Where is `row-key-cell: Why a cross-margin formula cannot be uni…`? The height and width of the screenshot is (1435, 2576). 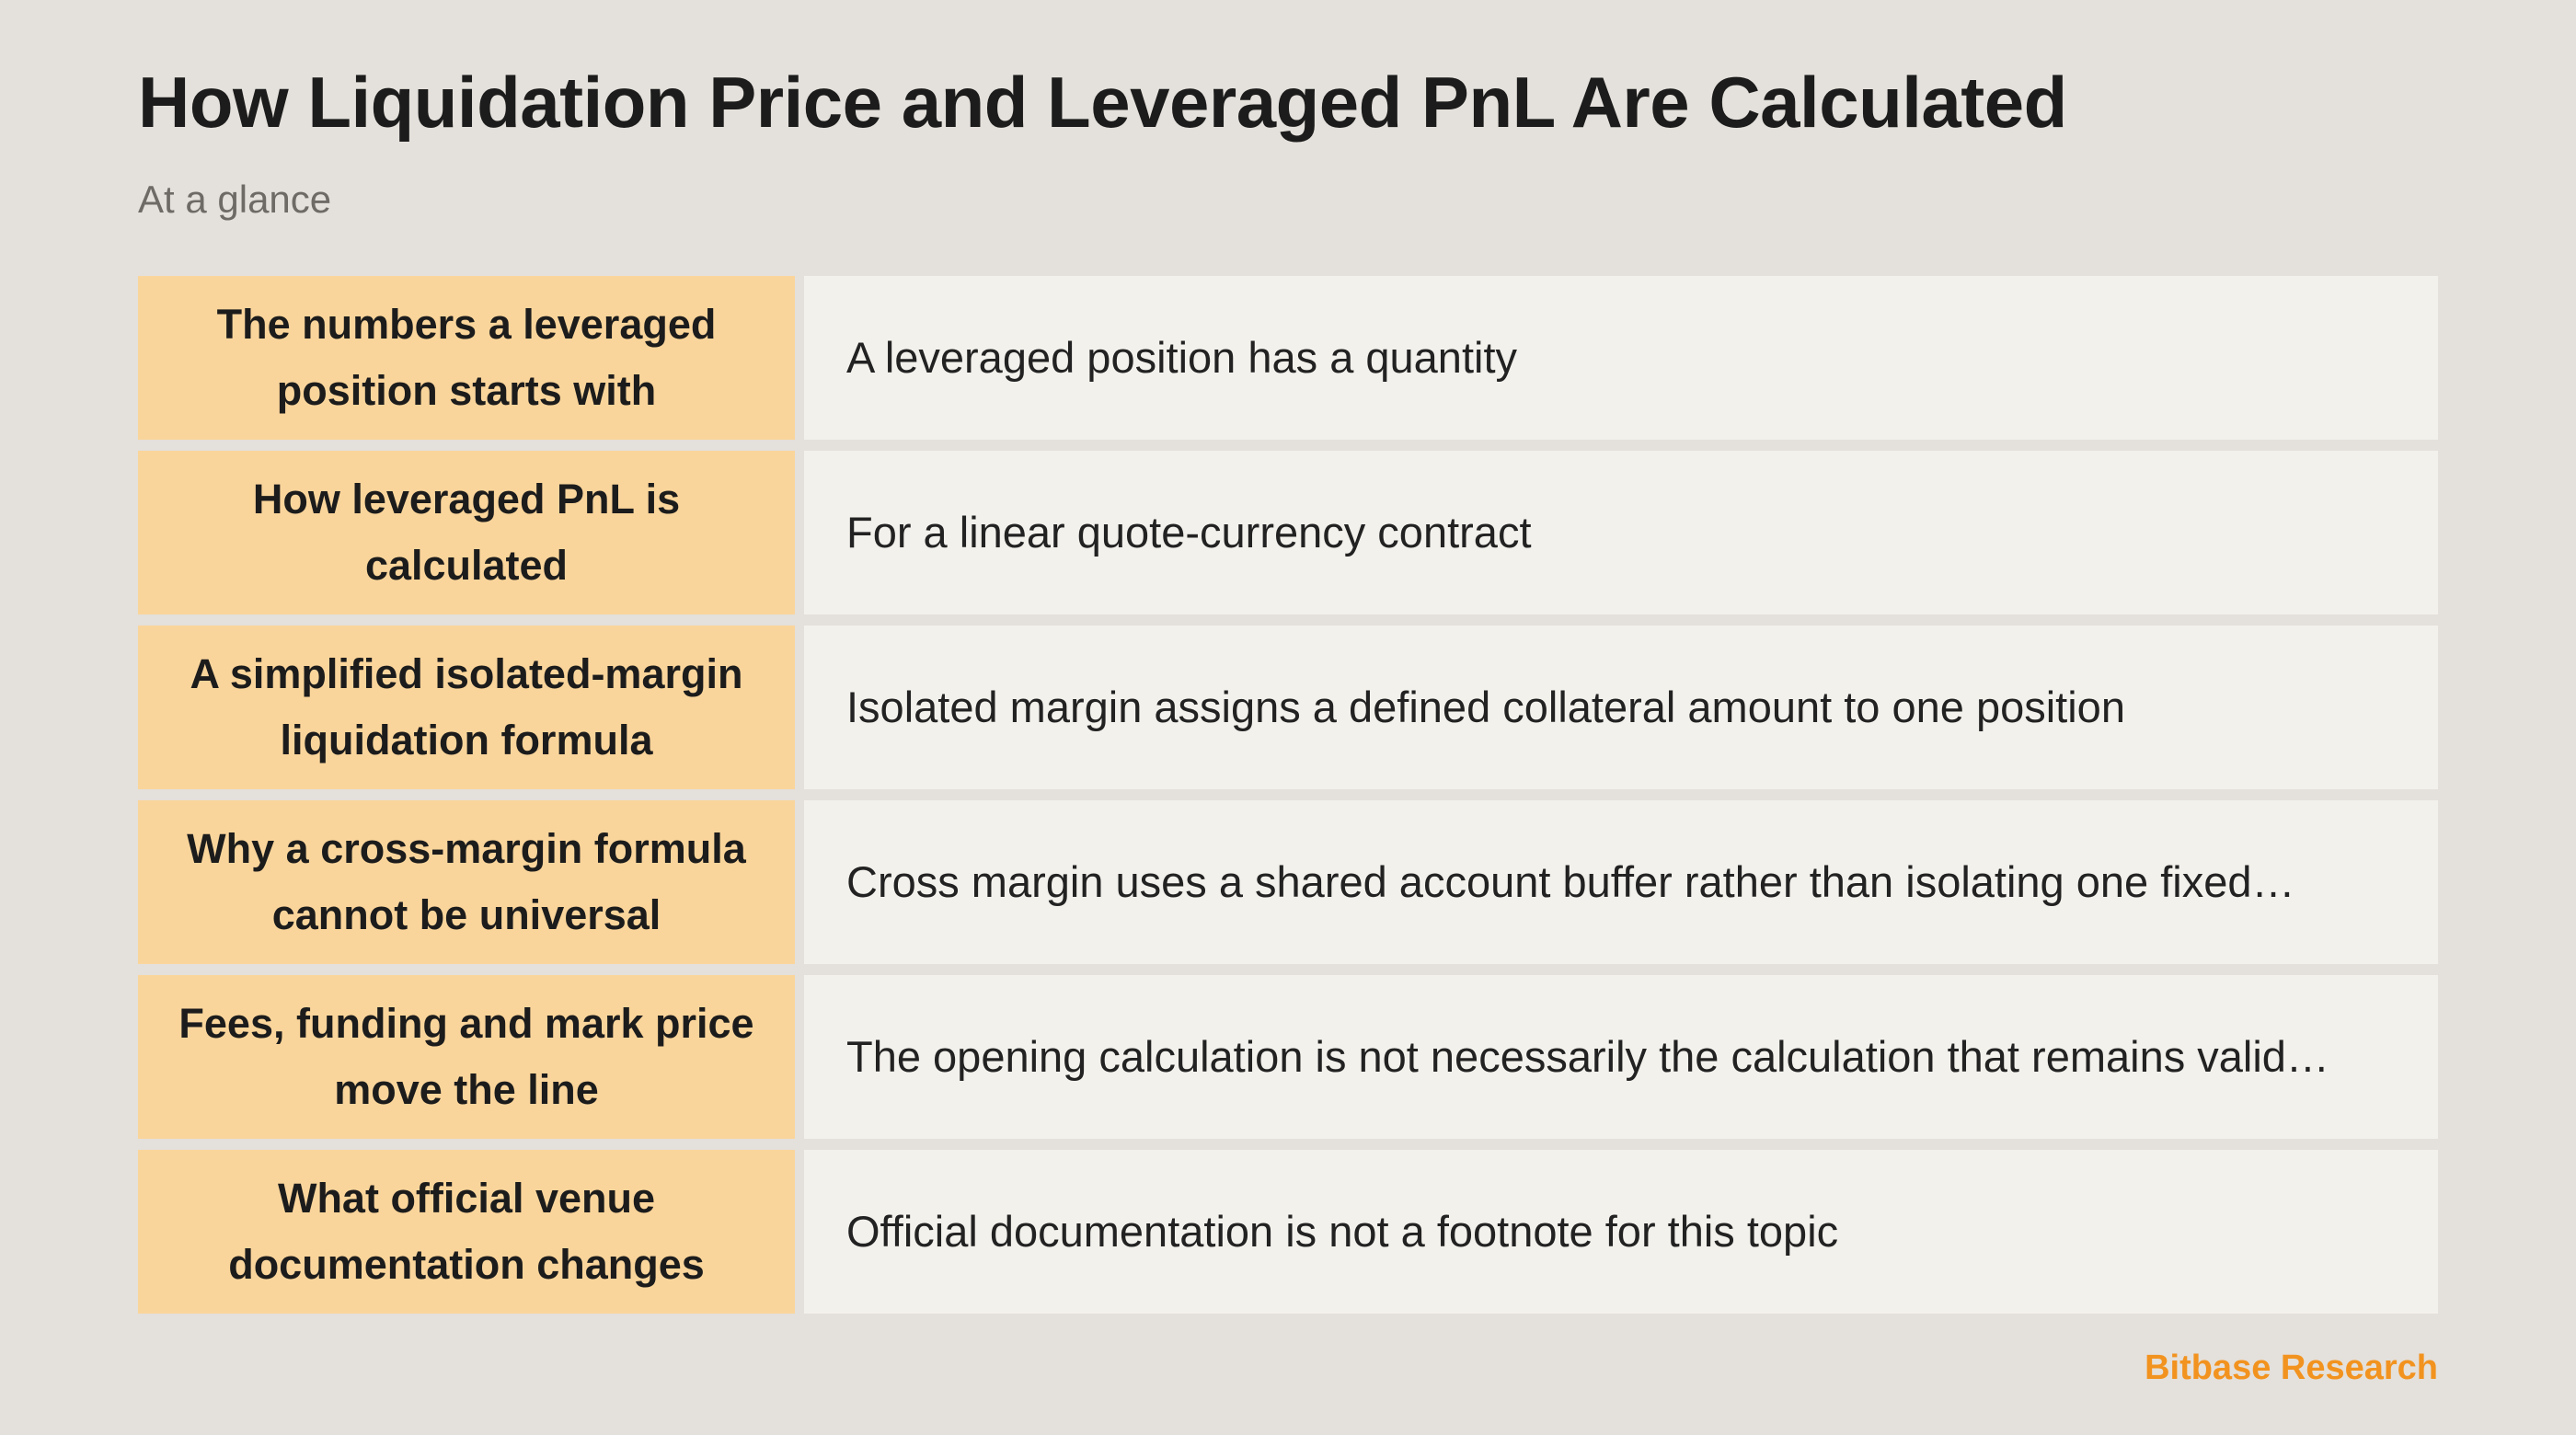
row-key-cell: Why a cross-margin formula cannot be uni… is located at coordinates (466, 882).